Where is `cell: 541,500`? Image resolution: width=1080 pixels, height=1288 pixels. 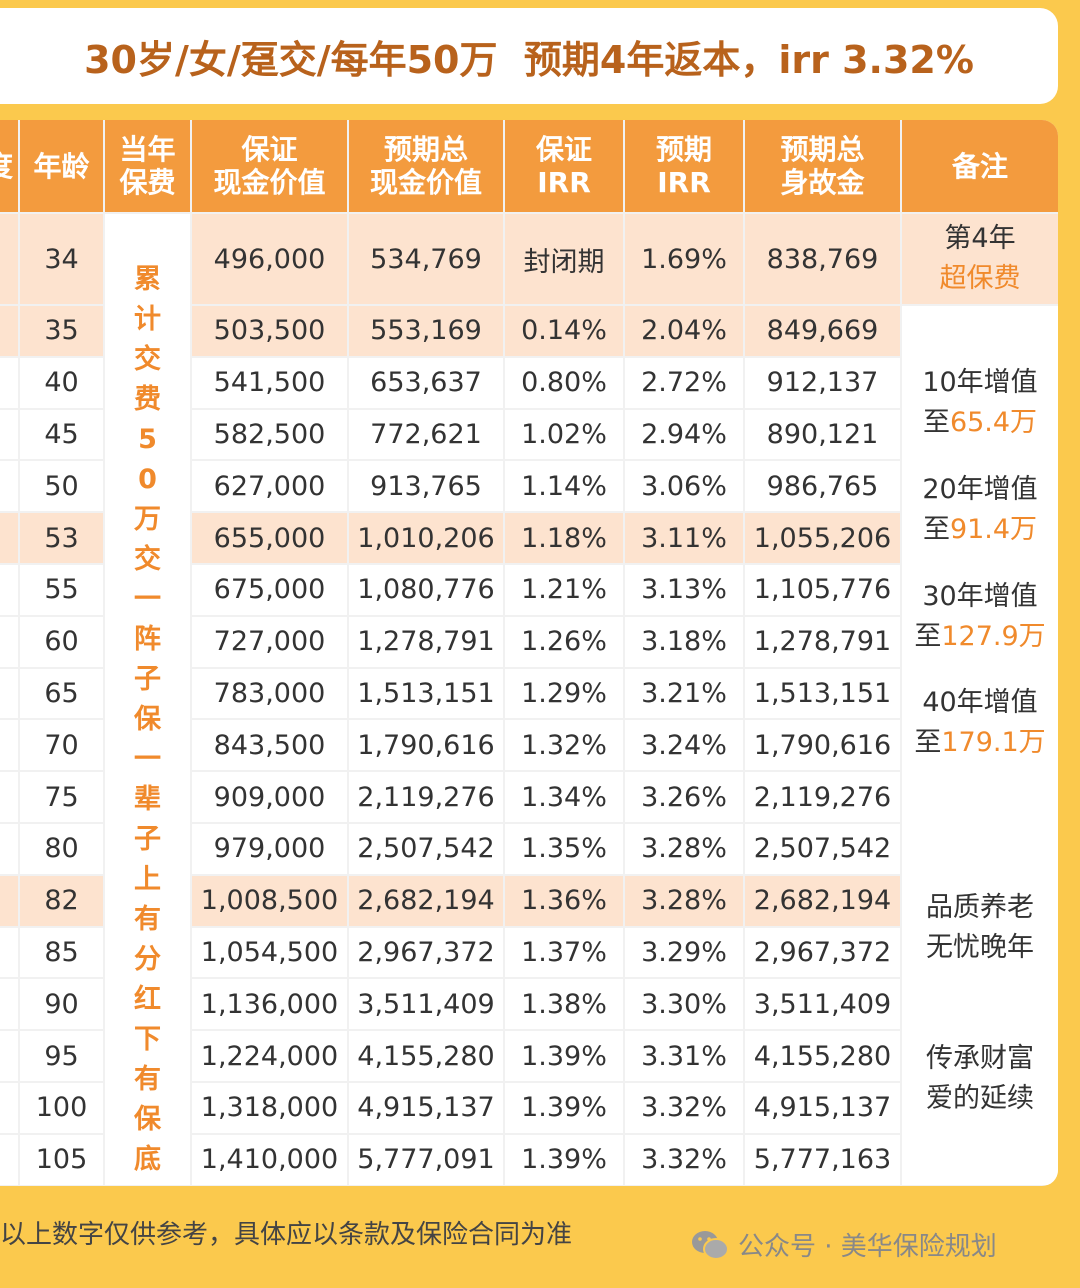 cell: 541,500 is located at coordinates (269, 382).